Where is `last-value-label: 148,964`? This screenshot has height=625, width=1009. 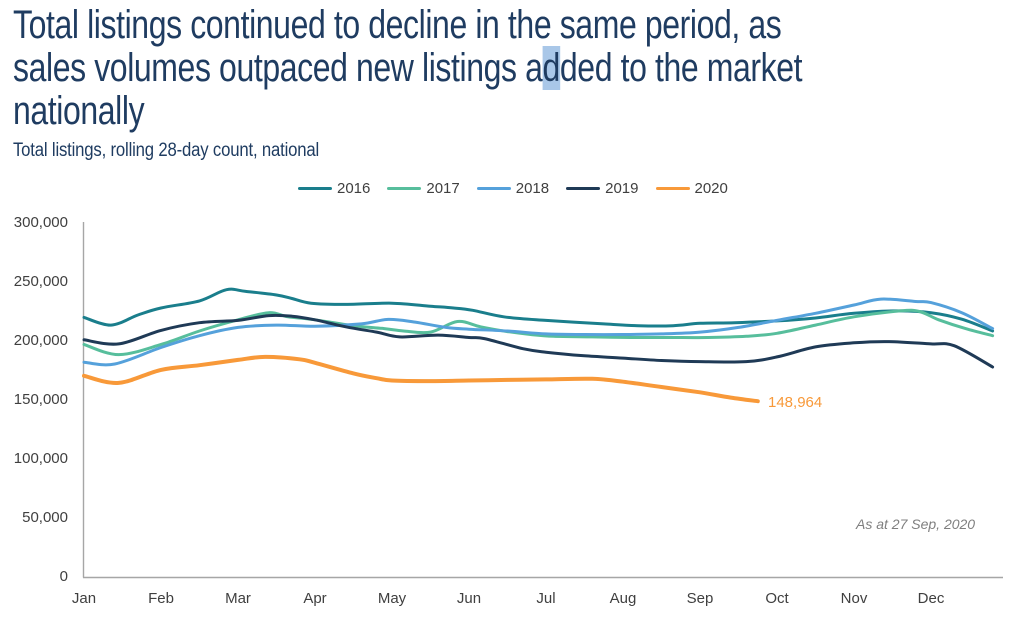 last-value-label: 148,964 is located at coordinates (795, 402).